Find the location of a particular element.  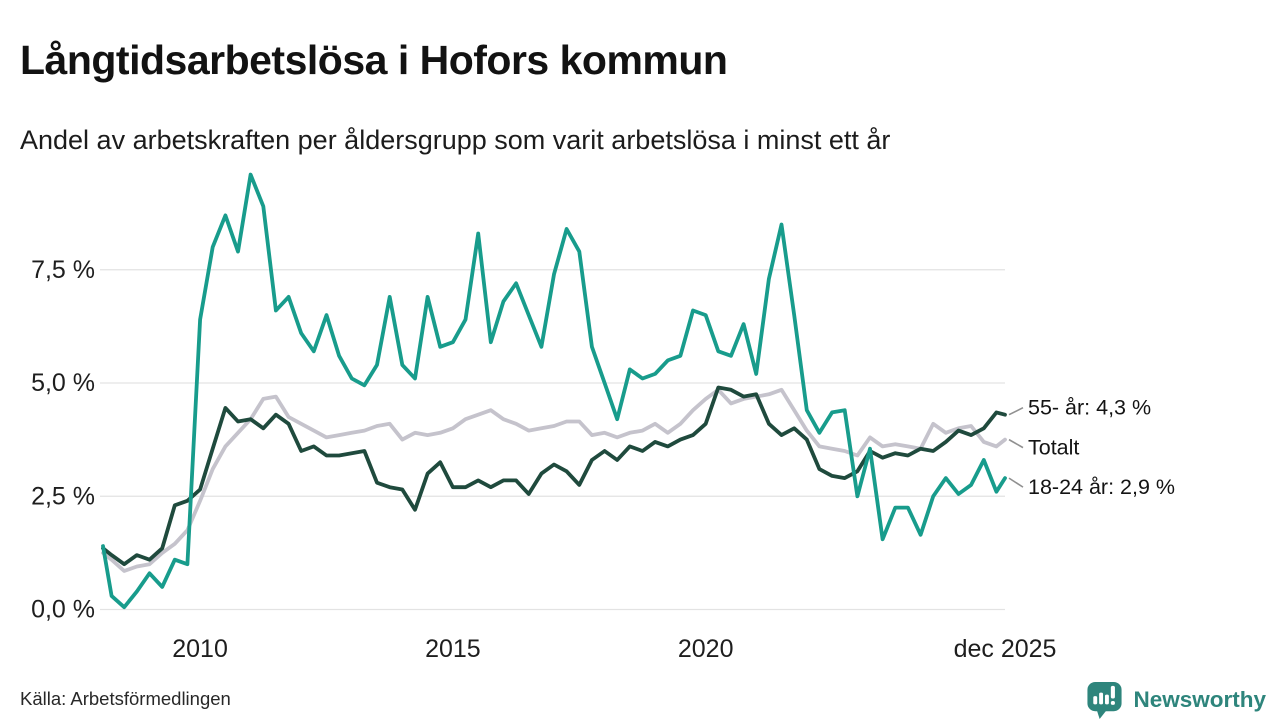

series-end-connector-18-24-r is located at coordinates (1016, 482).